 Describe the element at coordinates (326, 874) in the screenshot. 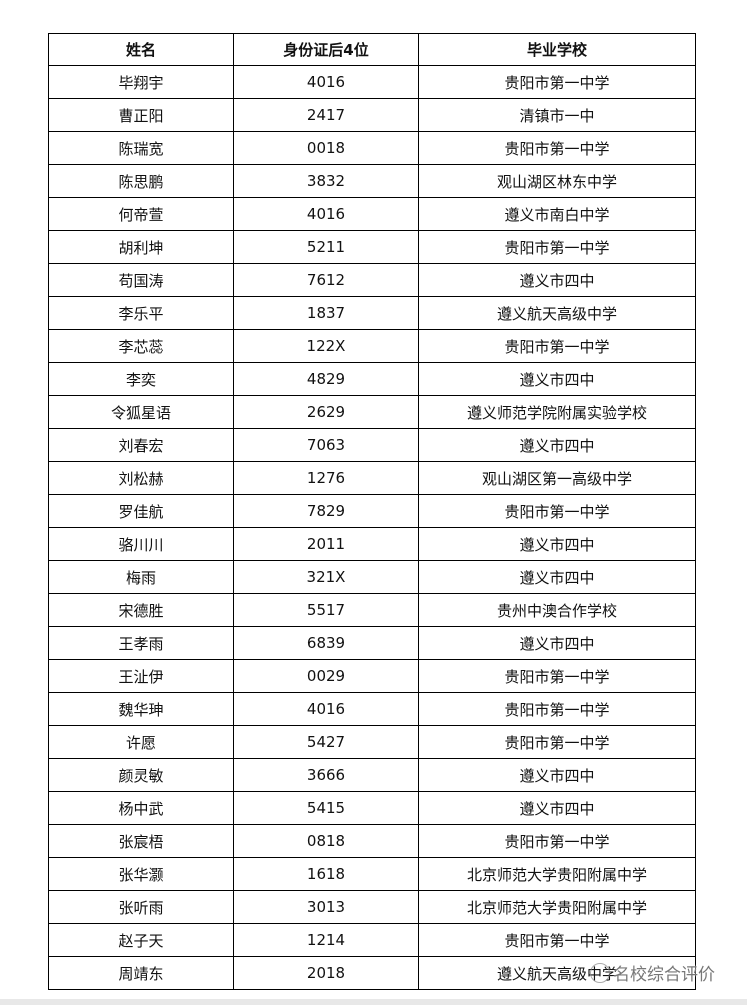

I see `cell-id-last4: 1618` at that location.